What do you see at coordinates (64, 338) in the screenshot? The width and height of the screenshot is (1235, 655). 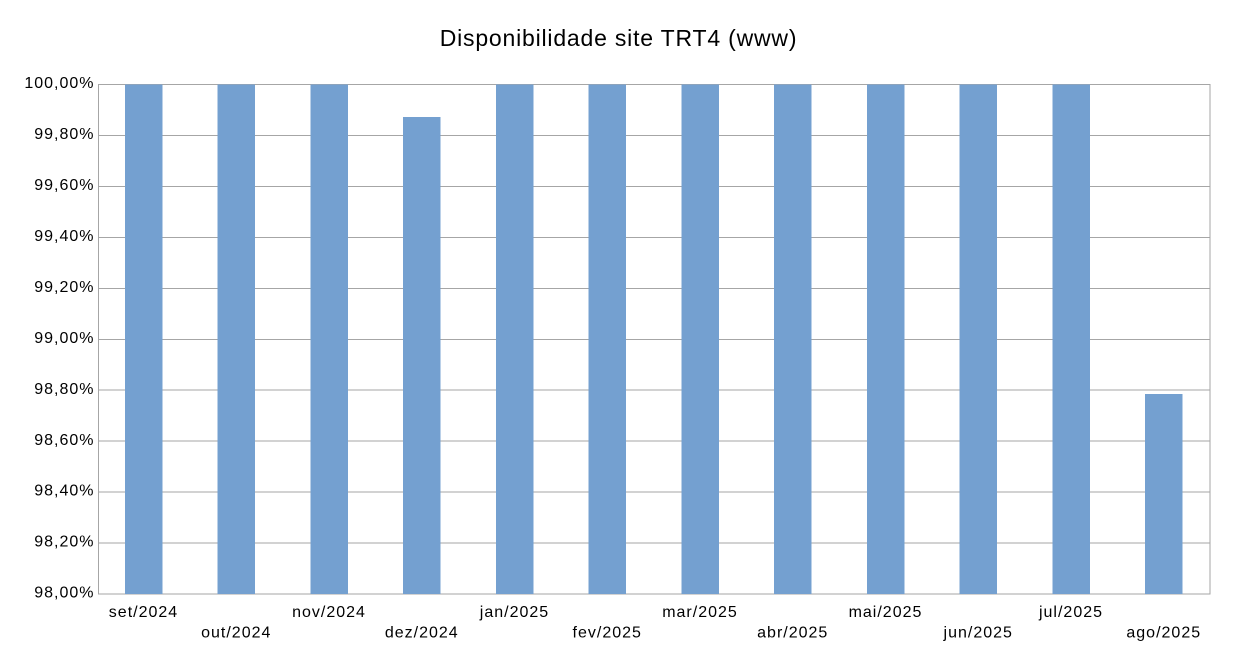 I see `svg-text: 99,00%` at bounding box center [64, 338].